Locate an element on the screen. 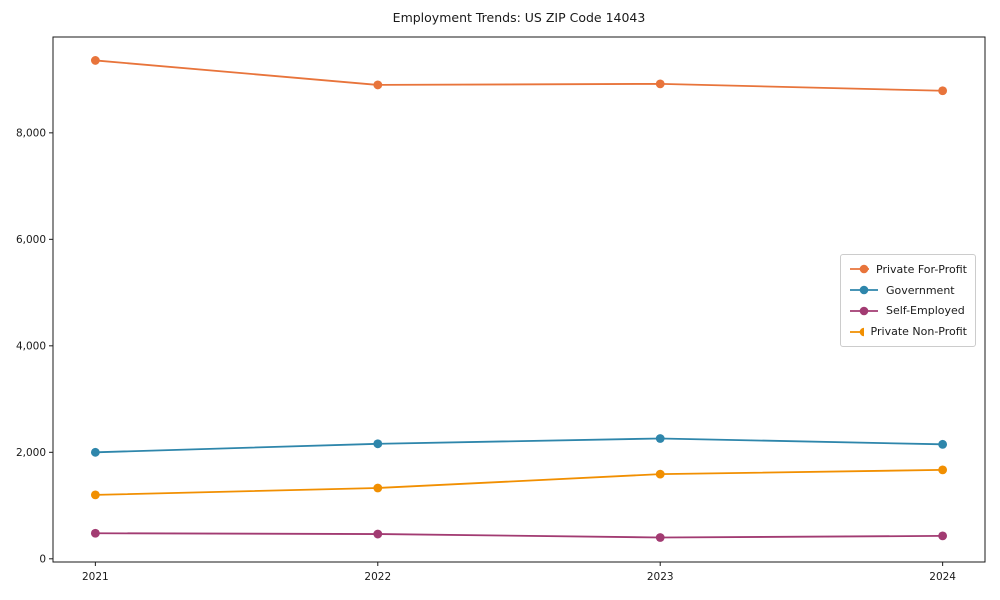 The image size is (1000, 600). legend-label: Private For-Profit is located at coordinates (921, 269).